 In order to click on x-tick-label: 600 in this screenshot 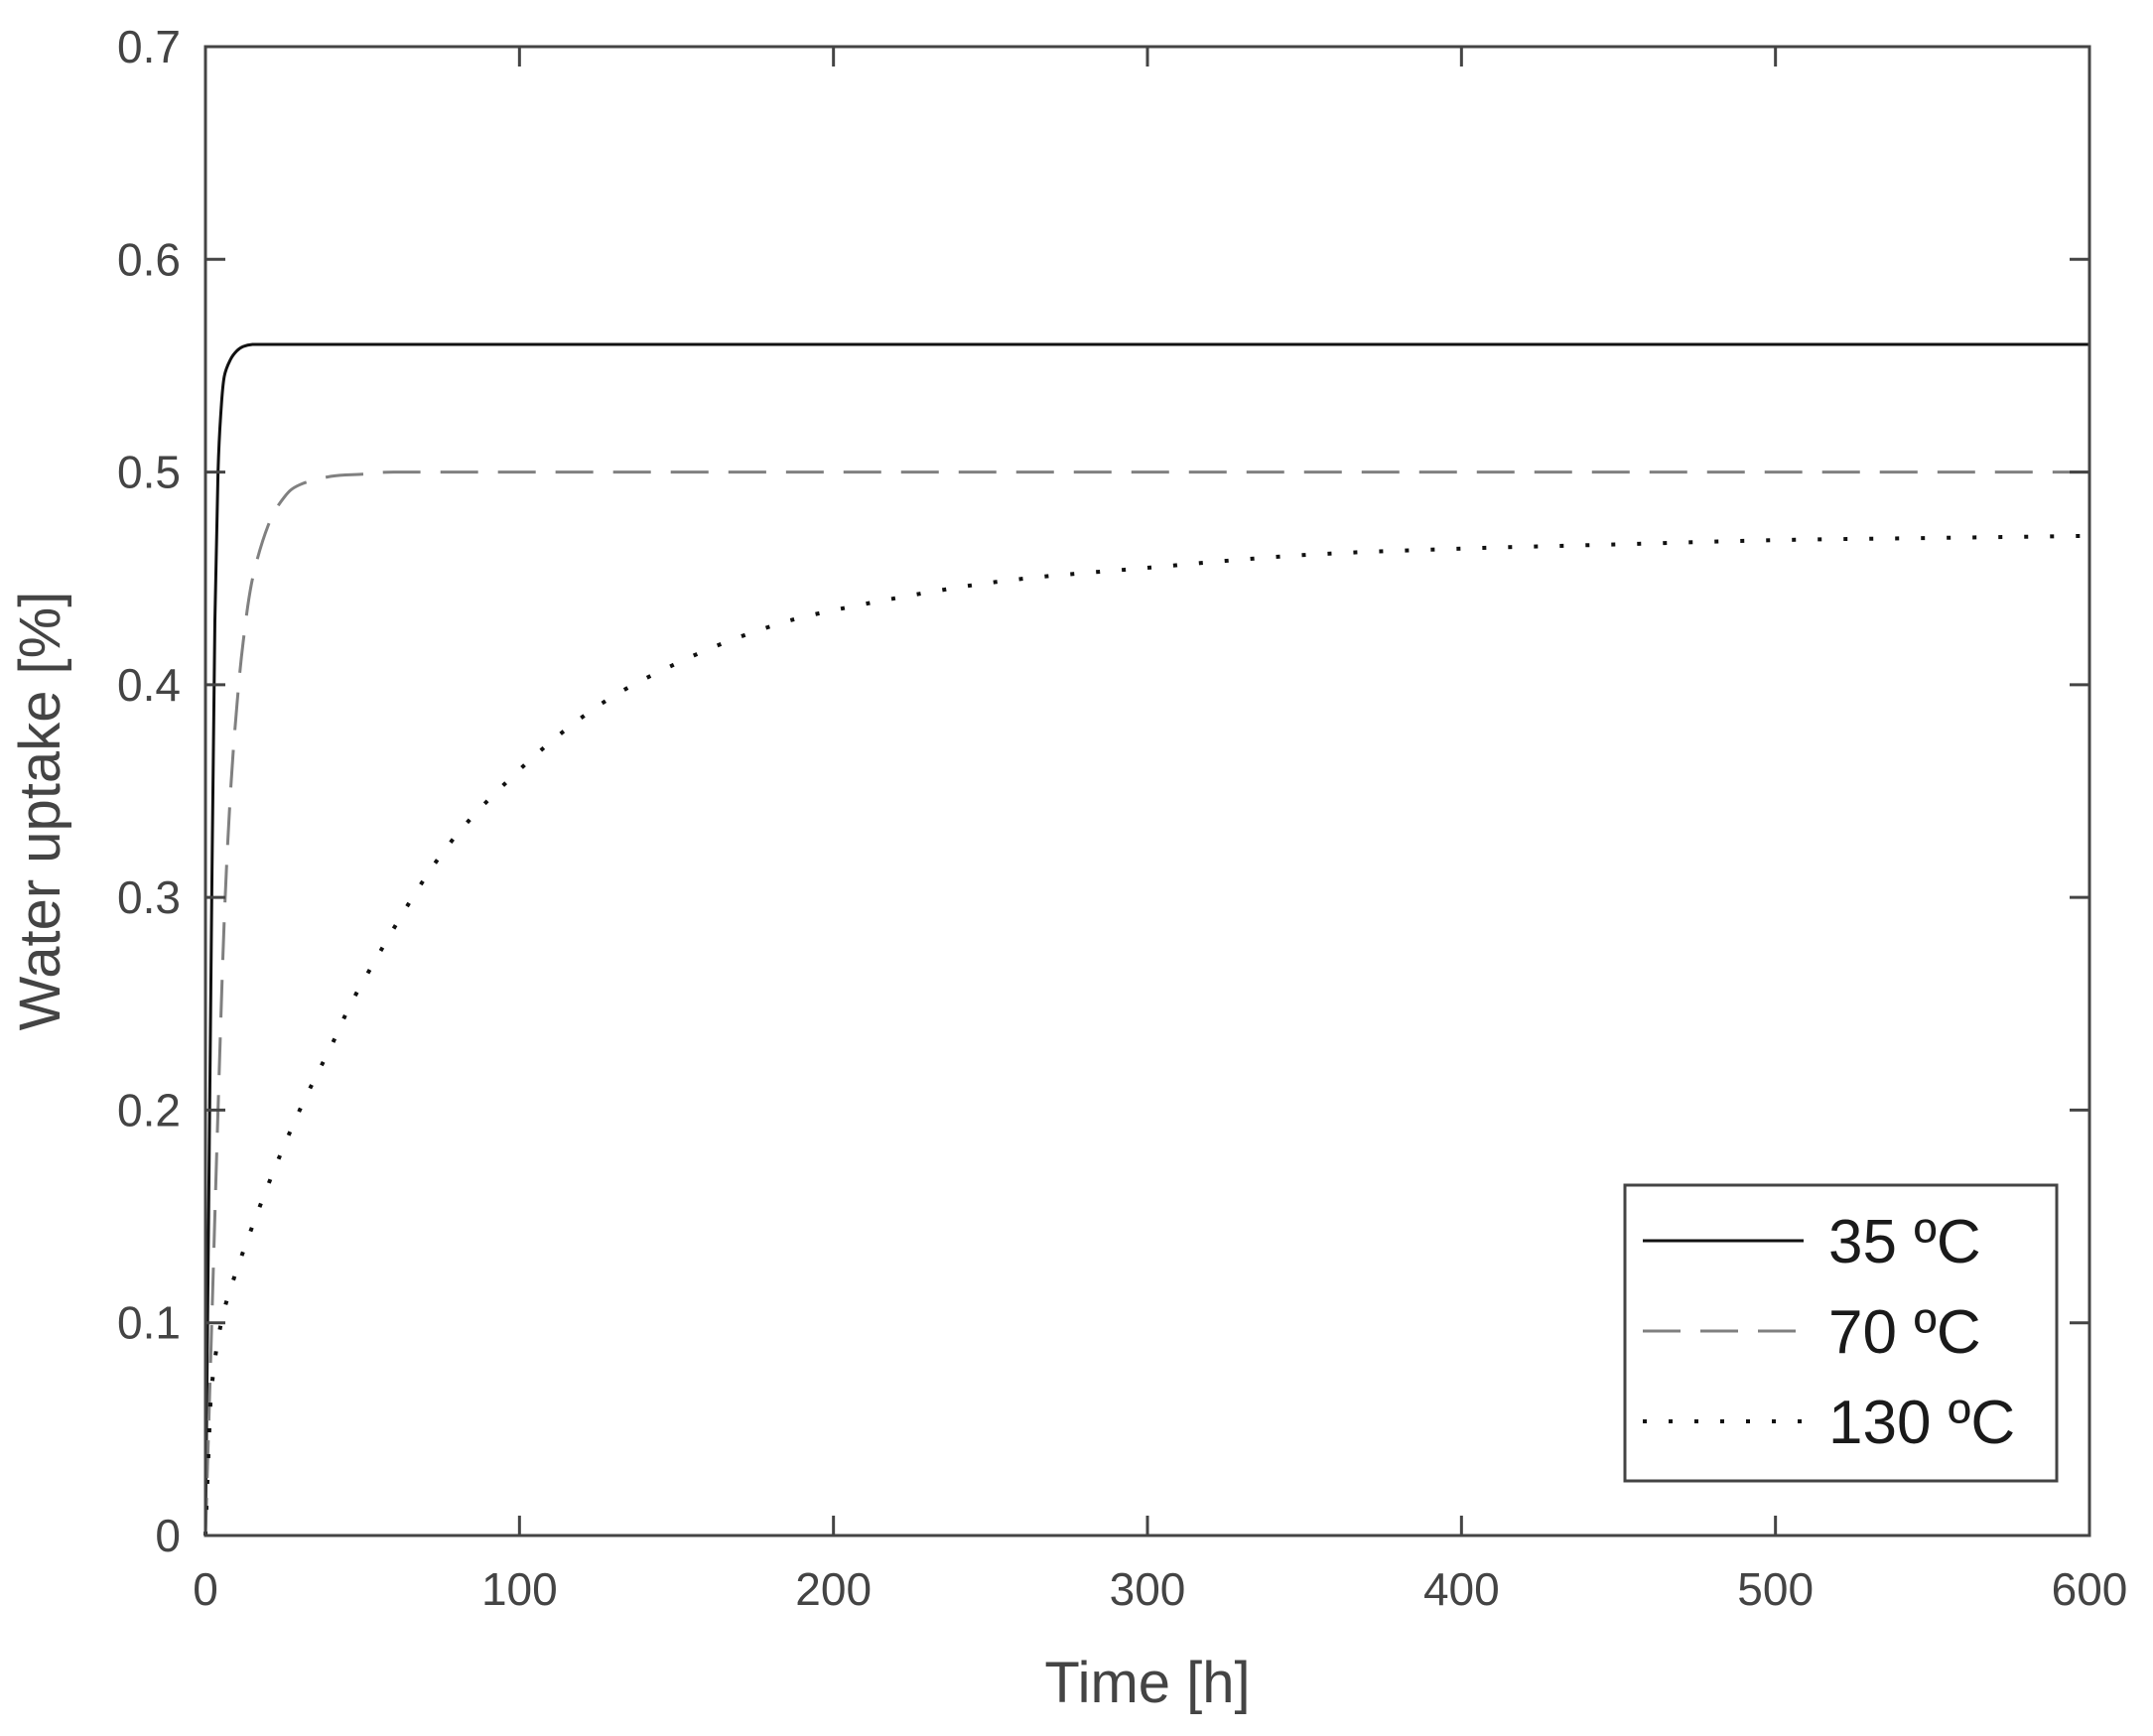, I will do `click(2090, 1589)`.